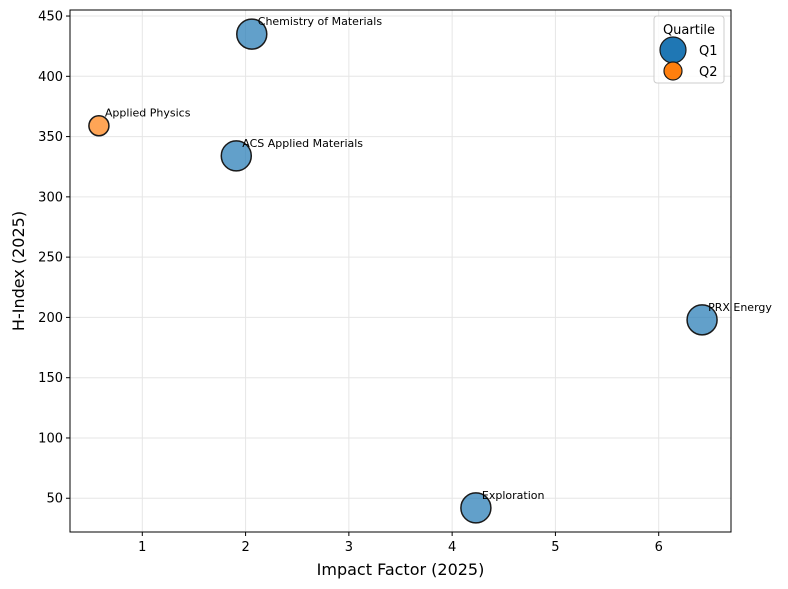 The height and width of the screenshot is (589, 788). Describe the element at coordinates (349, 547) in the screenshot. I see `x-tick-label: 3` at that location.